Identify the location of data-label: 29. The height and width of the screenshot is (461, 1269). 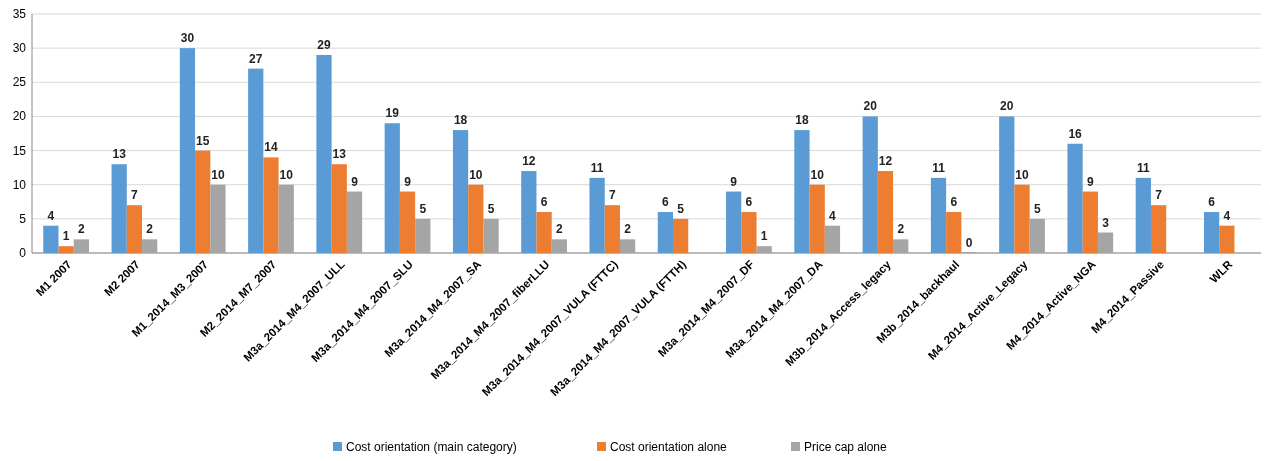
(324, 44).